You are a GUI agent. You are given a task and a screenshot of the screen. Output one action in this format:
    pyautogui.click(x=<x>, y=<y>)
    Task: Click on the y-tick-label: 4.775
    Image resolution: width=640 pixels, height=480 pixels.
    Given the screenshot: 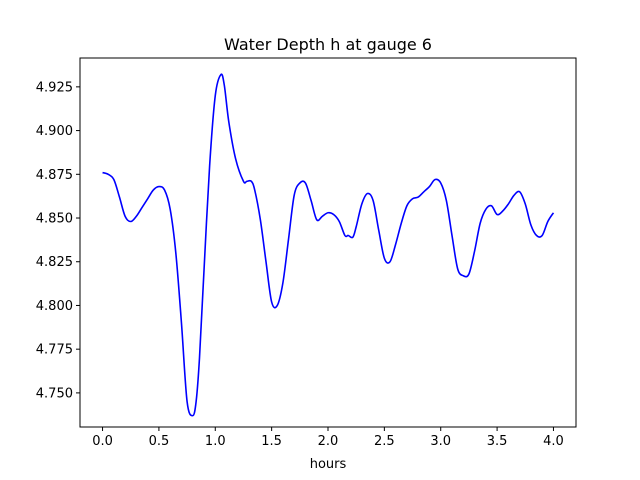 What is the action you would take?
    pyautogui.click(x=54, y=350)
    